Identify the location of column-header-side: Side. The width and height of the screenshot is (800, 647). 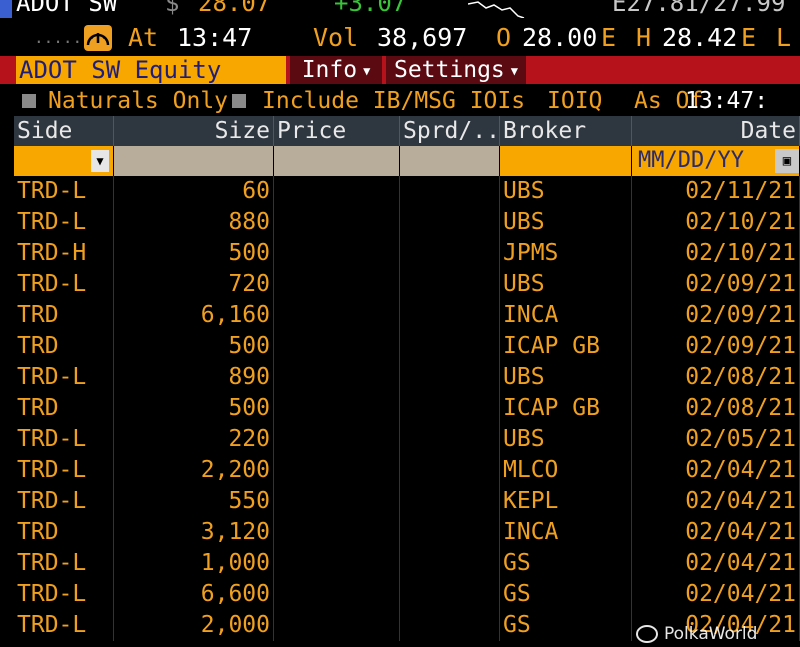
(64, 131).